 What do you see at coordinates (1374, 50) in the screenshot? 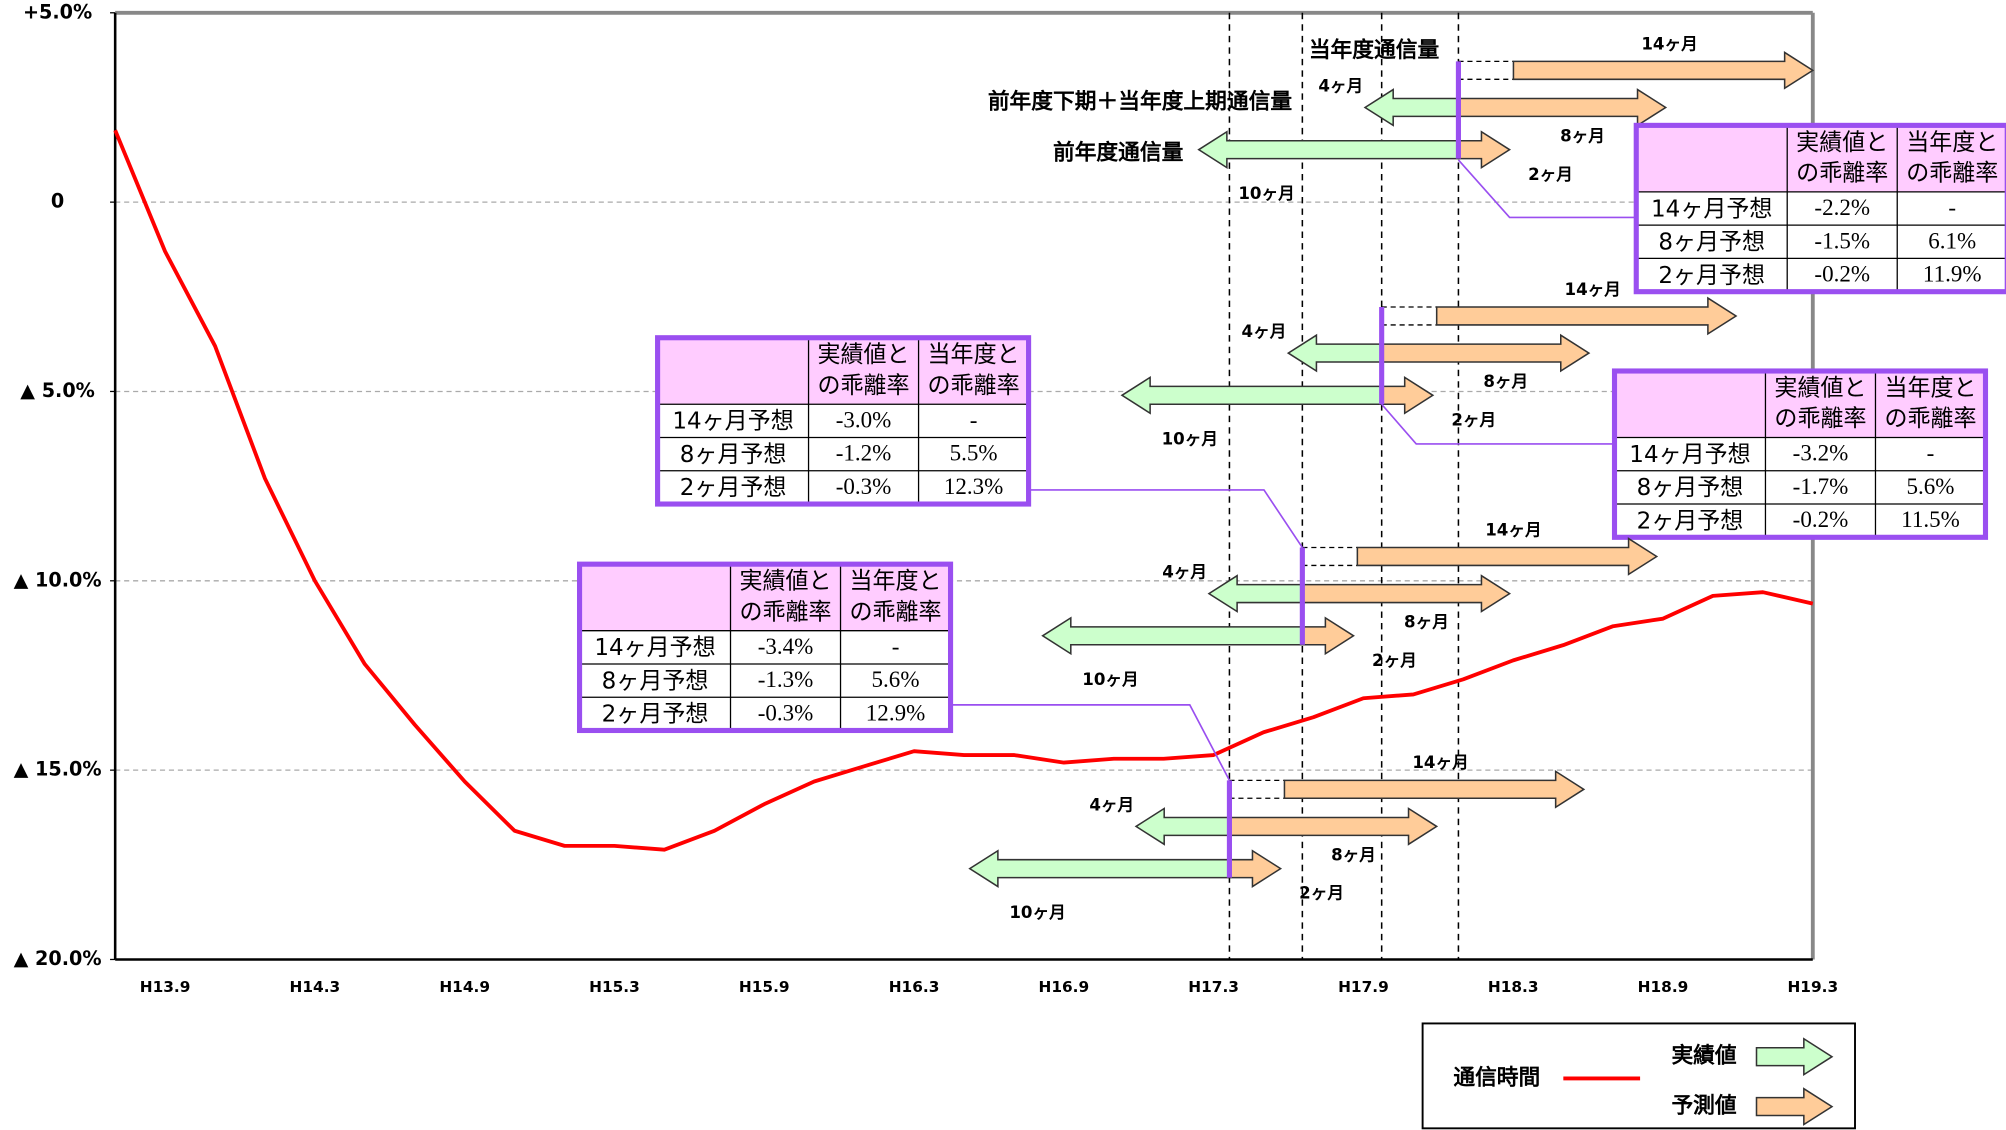
I see `series-label: 当年度通信量` at bounding box center [1374, 50].